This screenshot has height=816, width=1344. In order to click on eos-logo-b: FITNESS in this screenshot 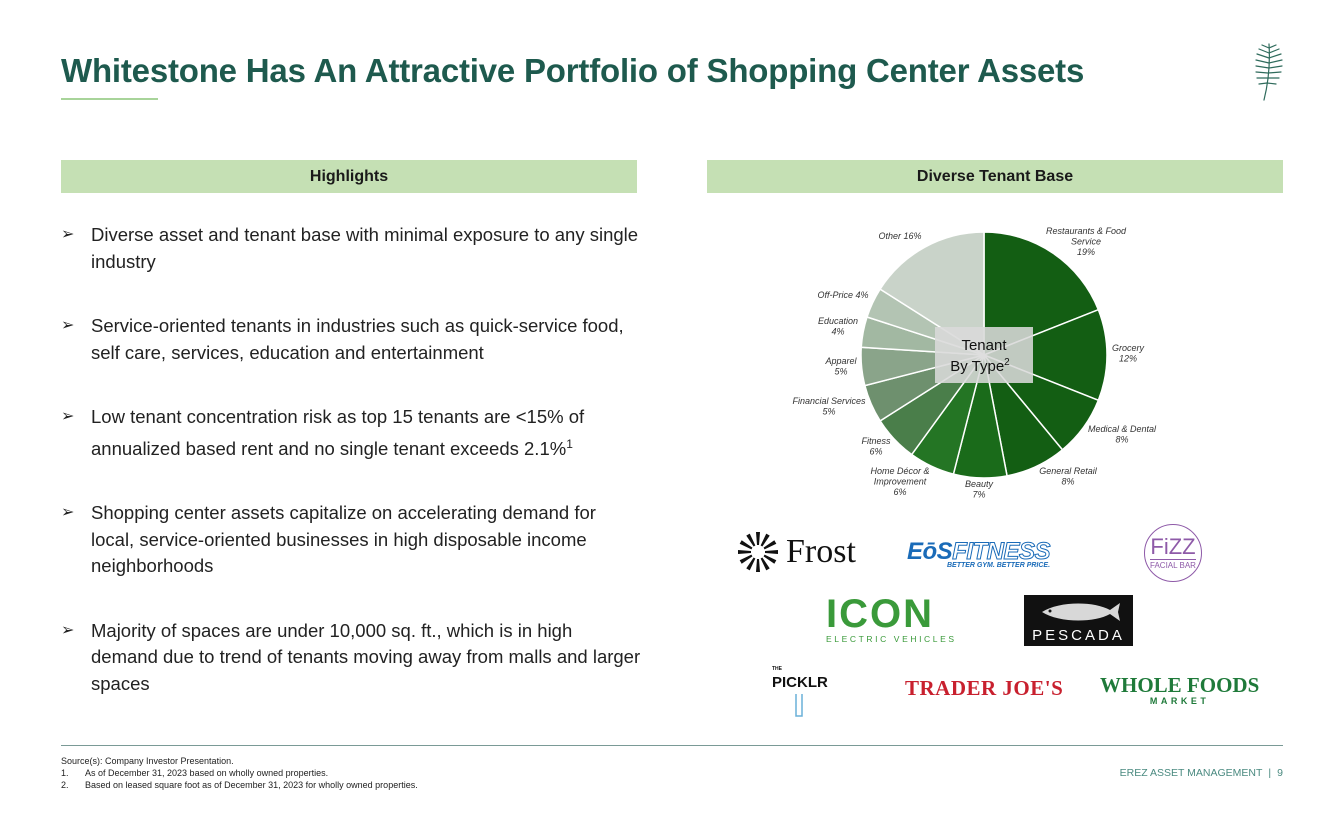, I will do `click(1001, 552)`.